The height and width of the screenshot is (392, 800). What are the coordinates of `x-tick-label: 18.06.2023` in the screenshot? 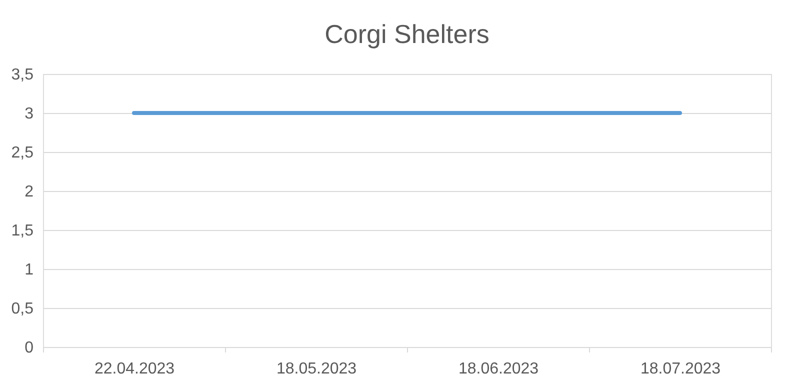 It's located at (498, 369).